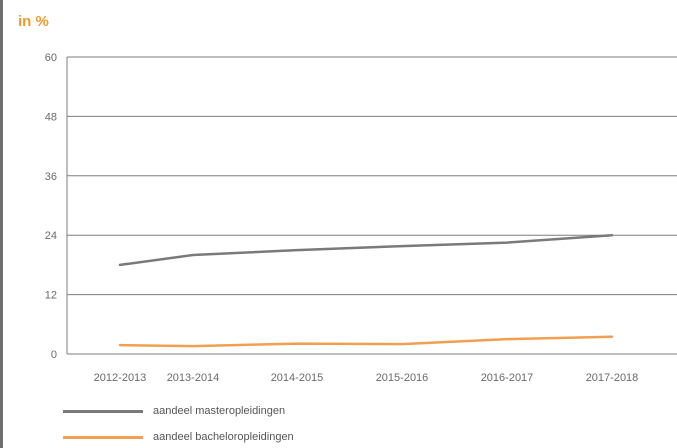 This screenshot has width=677, height=448. Describe the element at coordinates (612, 378) in the screenshot. I see `x-tick-label: 2017-2018` at that location.